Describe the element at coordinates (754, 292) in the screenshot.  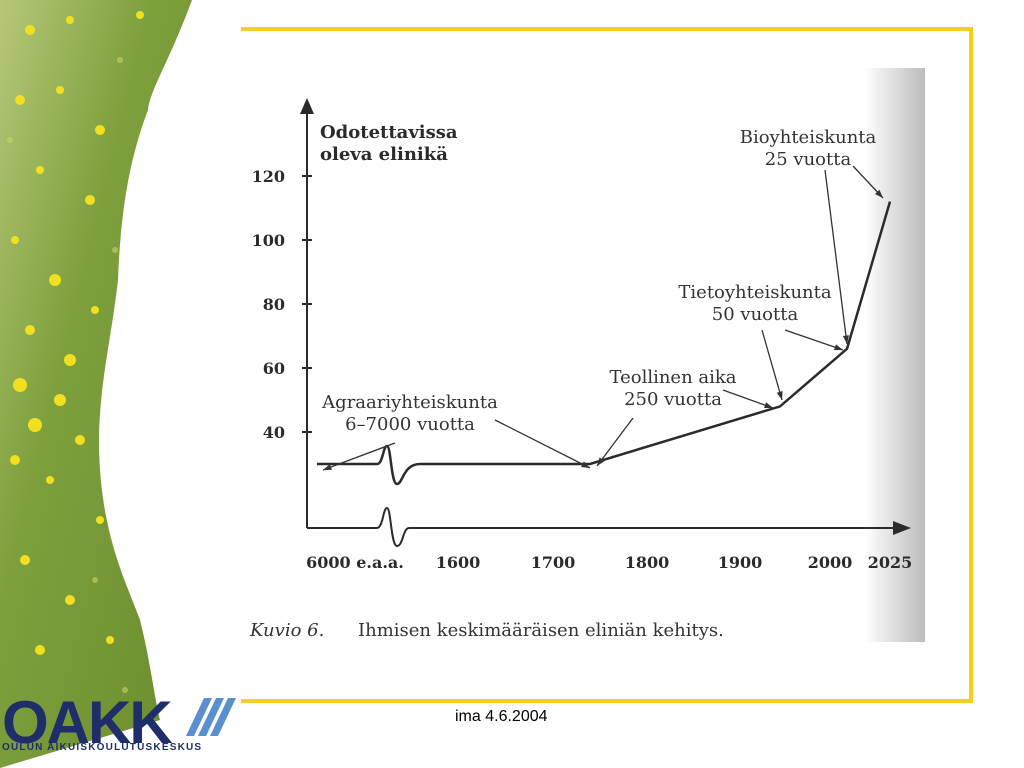
I see `annotation-3-line-1: Tietoyhteiskunta` at that location.